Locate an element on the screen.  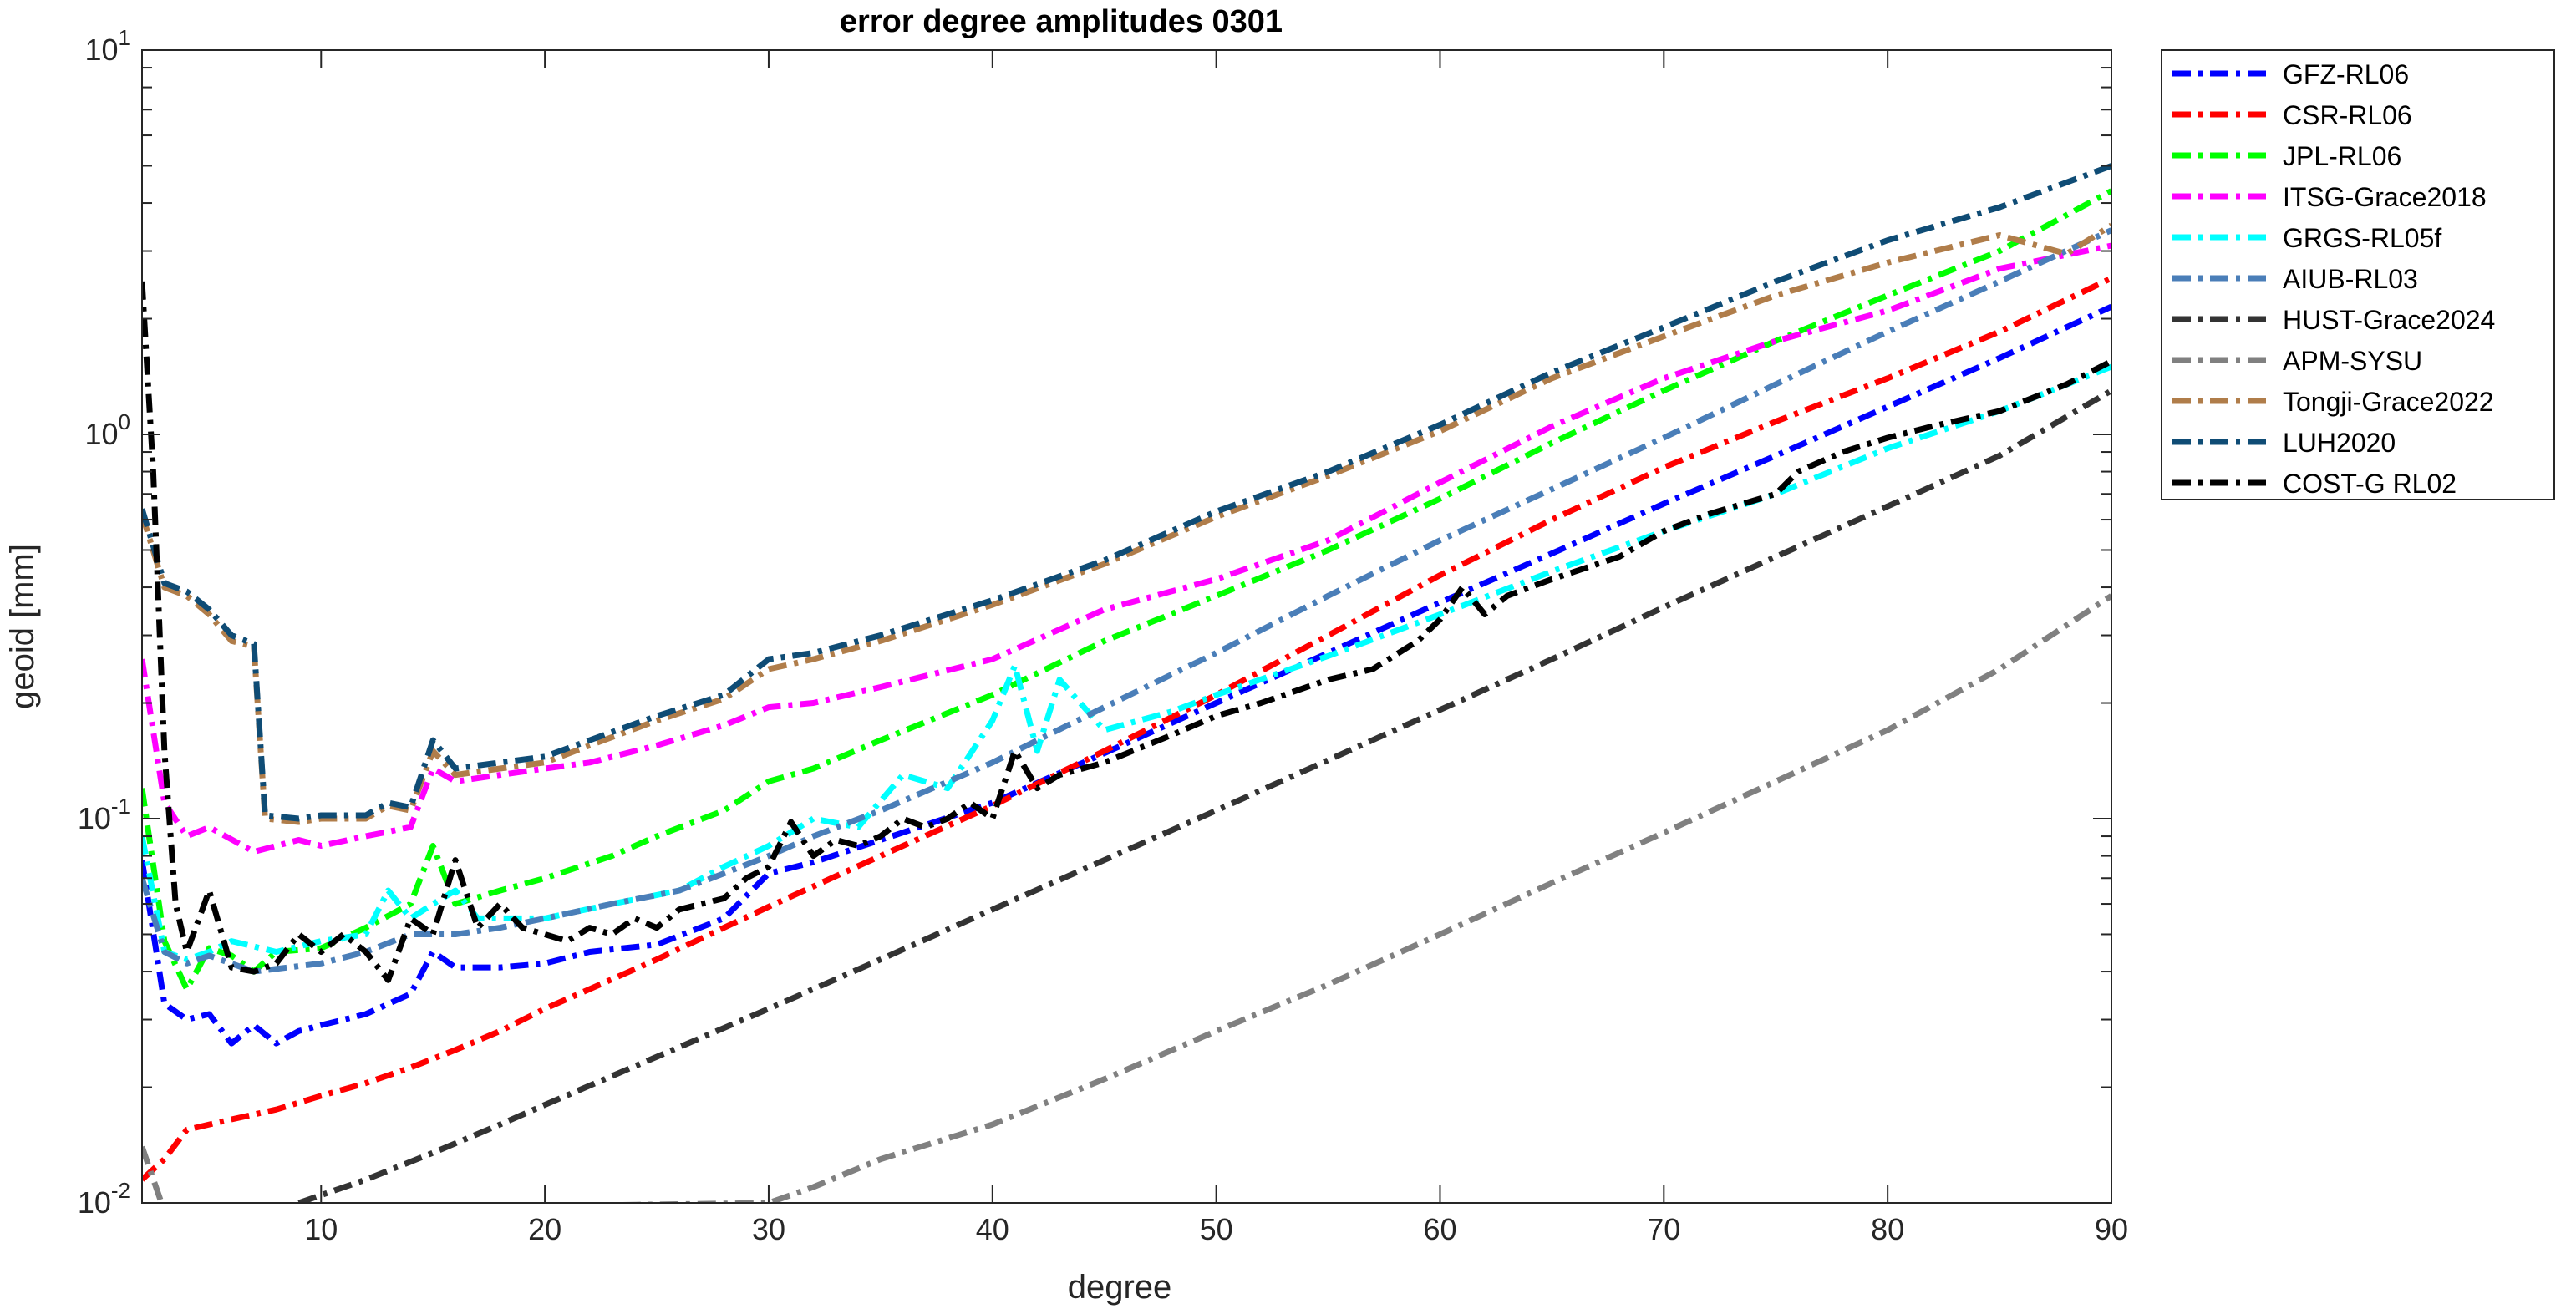
x-tick-label: 60 is located at coordinates (1439, 1229).